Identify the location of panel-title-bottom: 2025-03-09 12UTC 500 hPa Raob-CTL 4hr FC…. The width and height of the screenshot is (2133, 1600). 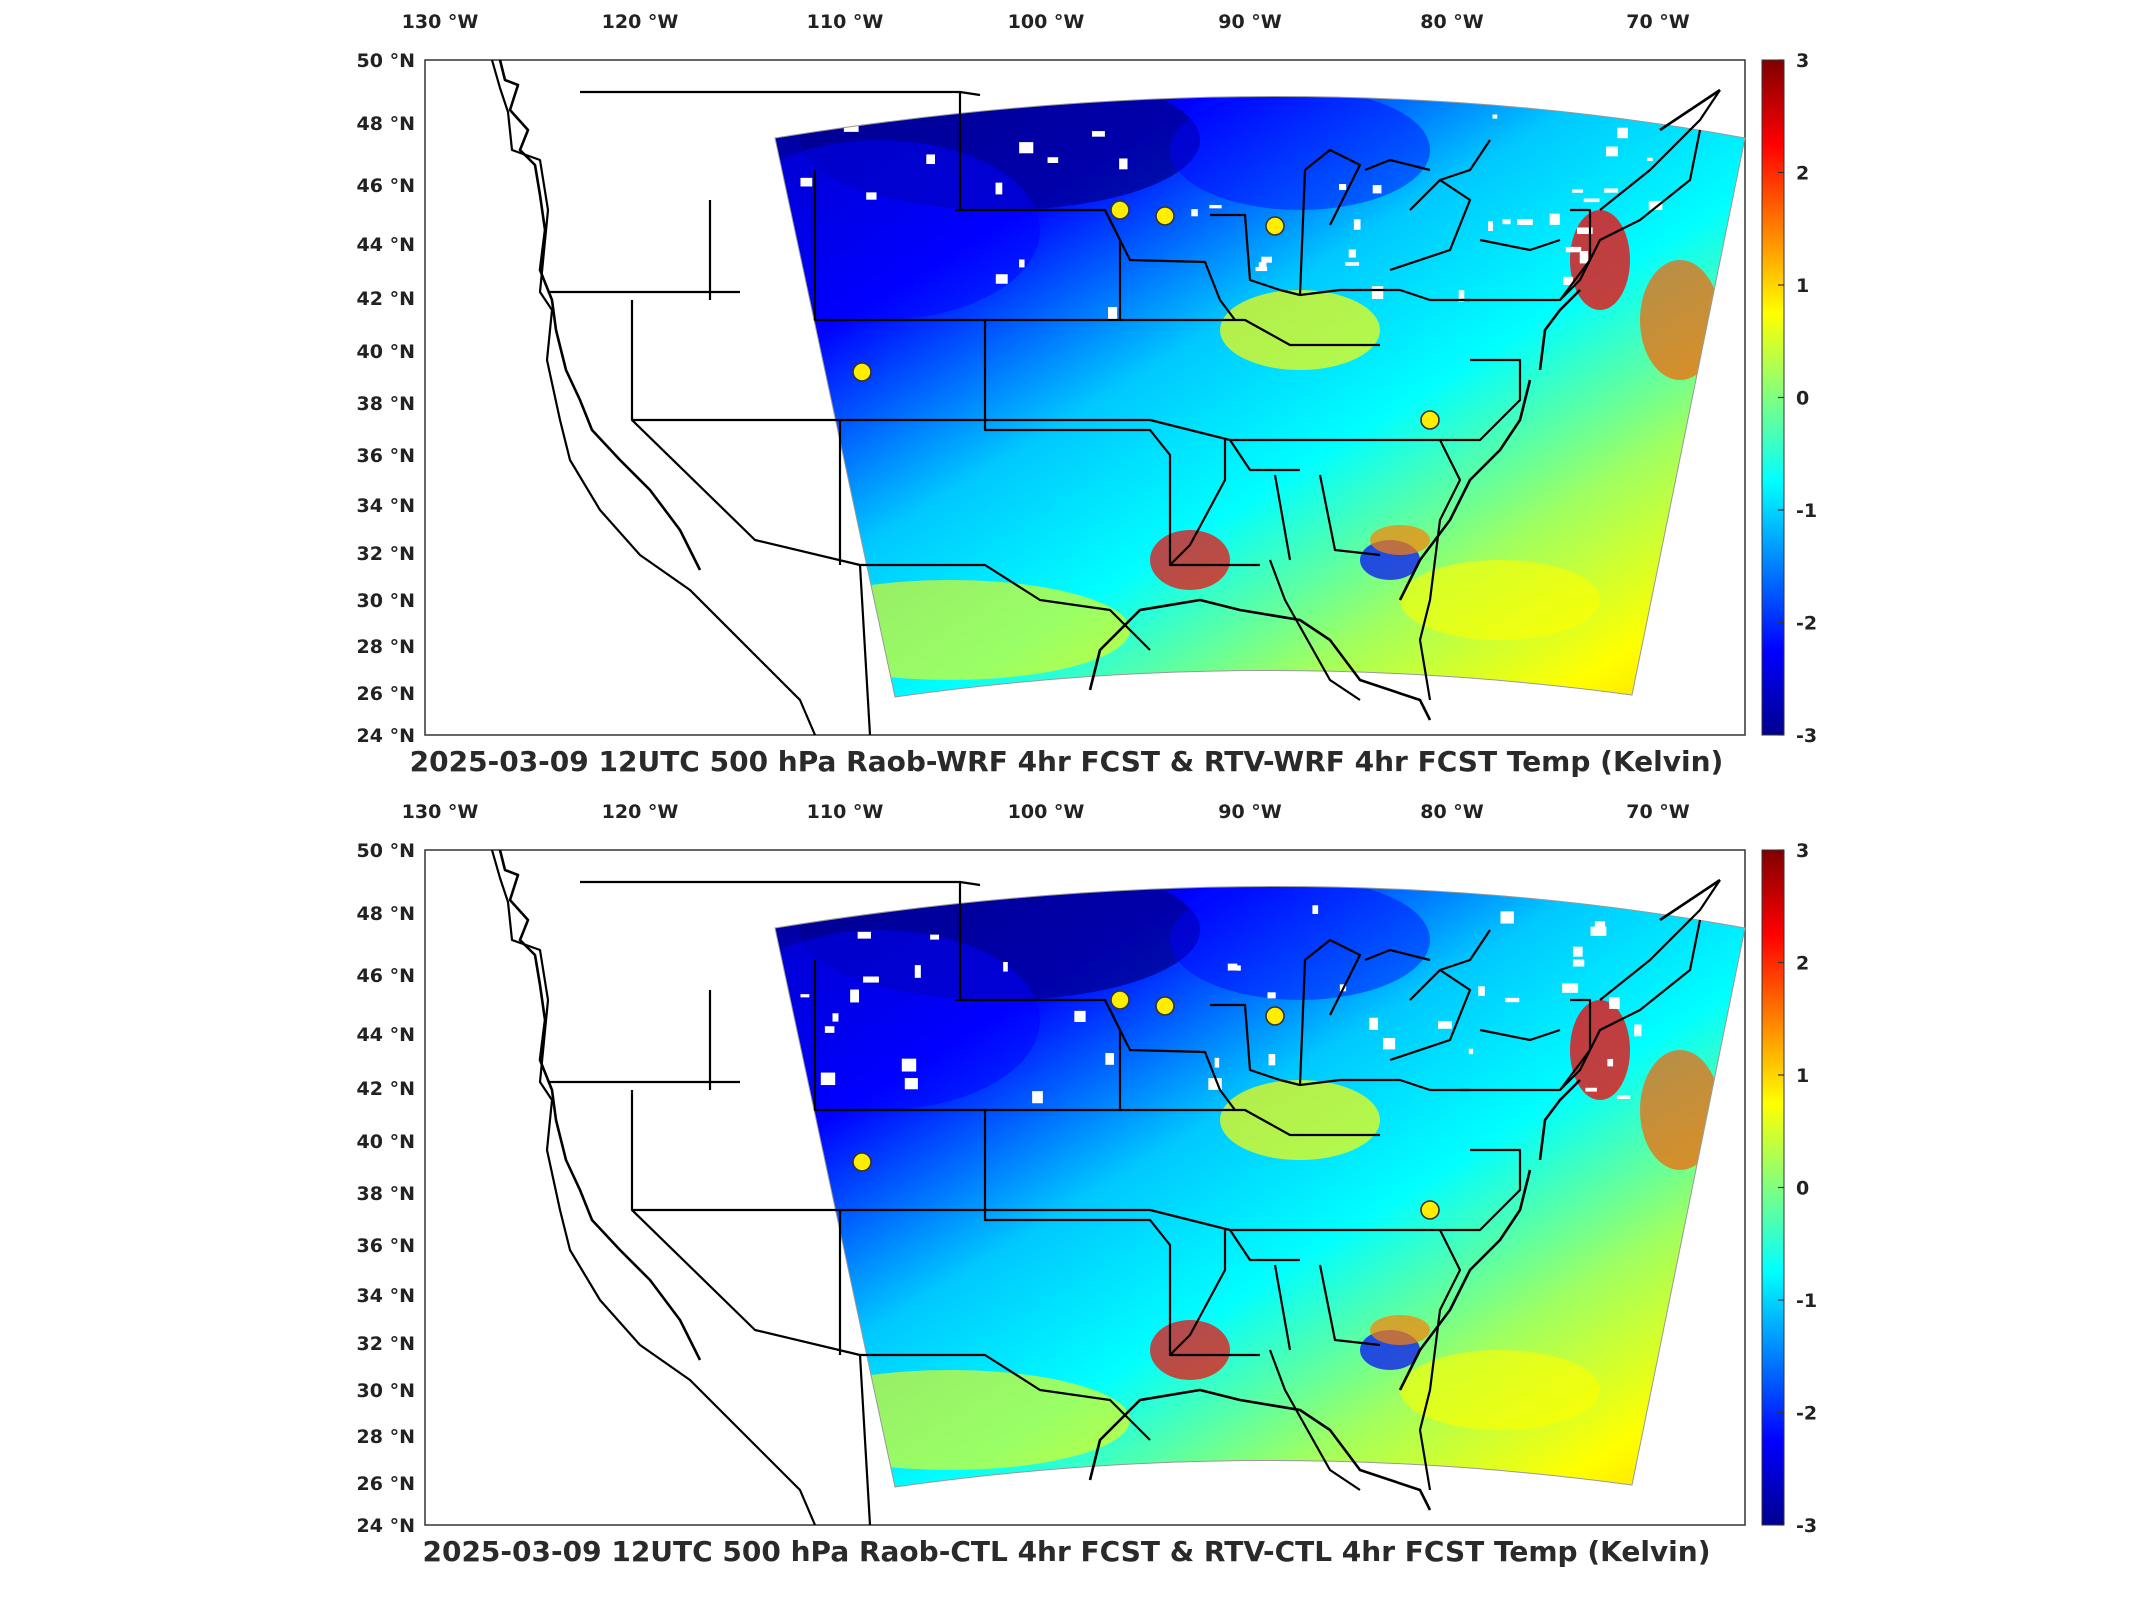
(1066, 1551).